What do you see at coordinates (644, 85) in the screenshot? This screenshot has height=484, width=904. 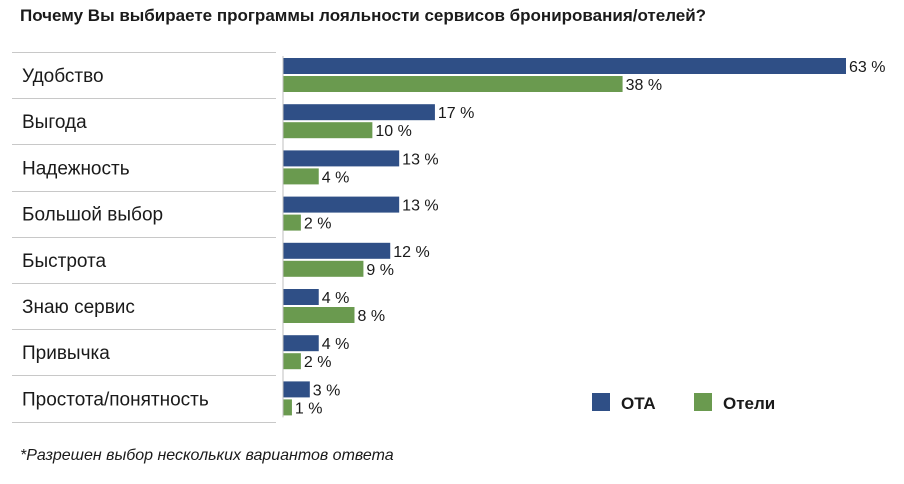 I see `data-label: 38 %` at bounding box center [644, 85].